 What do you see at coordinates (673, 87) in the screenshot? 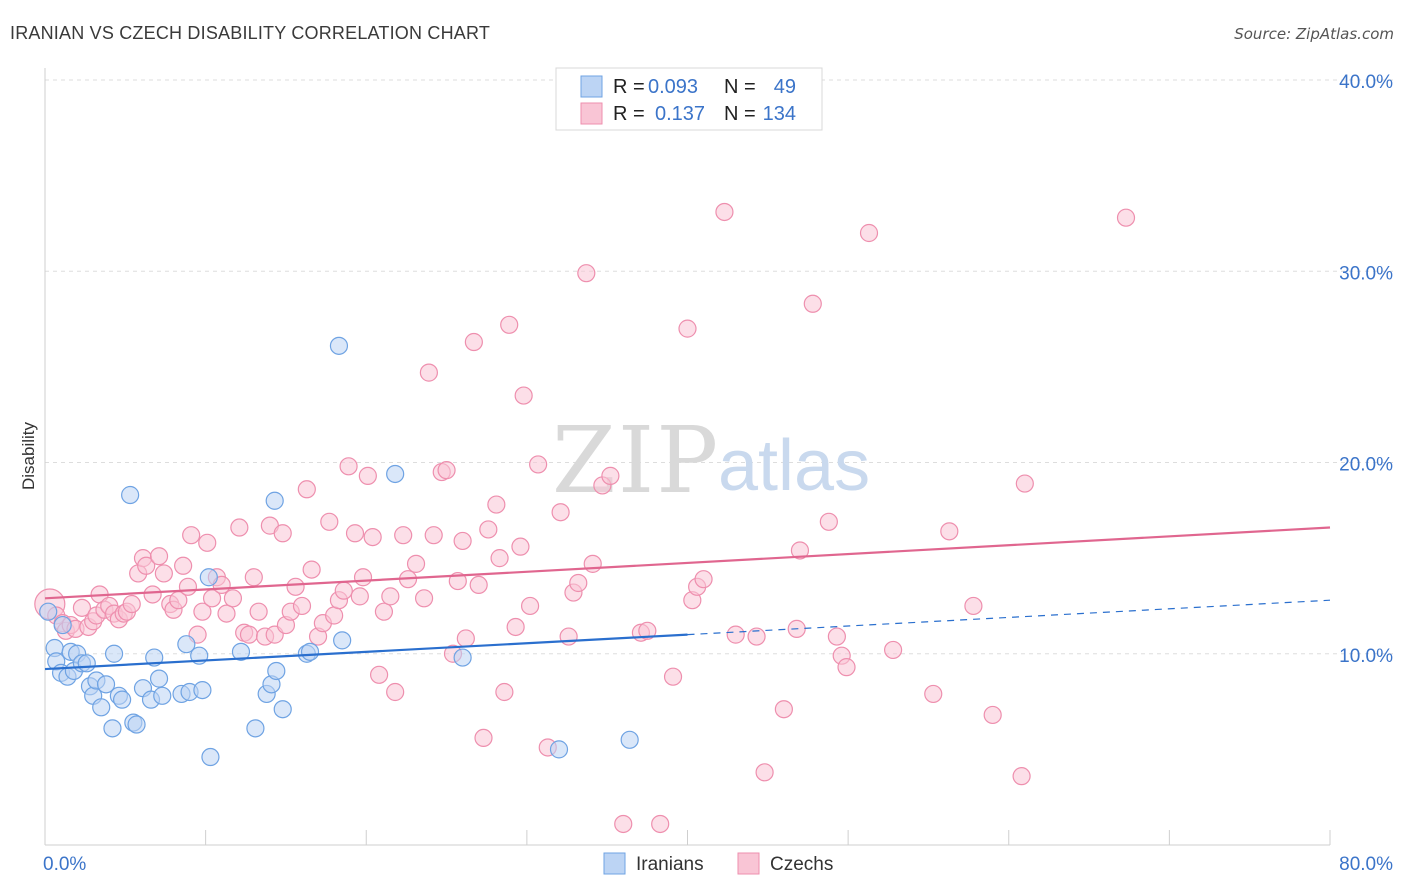
I see `legend-r-value-iranians: 0.093` at bounding box center [673, 87].